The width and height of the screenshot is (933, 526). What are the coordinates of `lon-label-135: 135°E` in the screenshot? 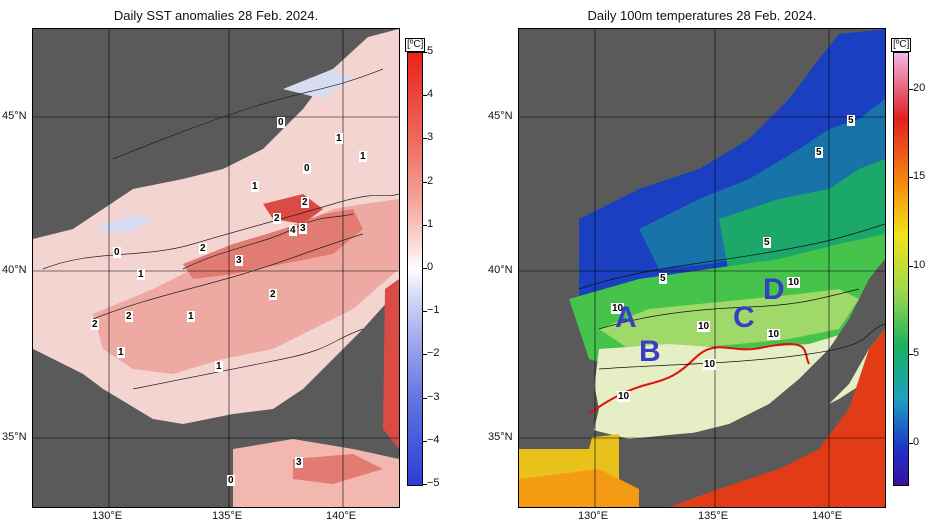 It's located at (227, 516).